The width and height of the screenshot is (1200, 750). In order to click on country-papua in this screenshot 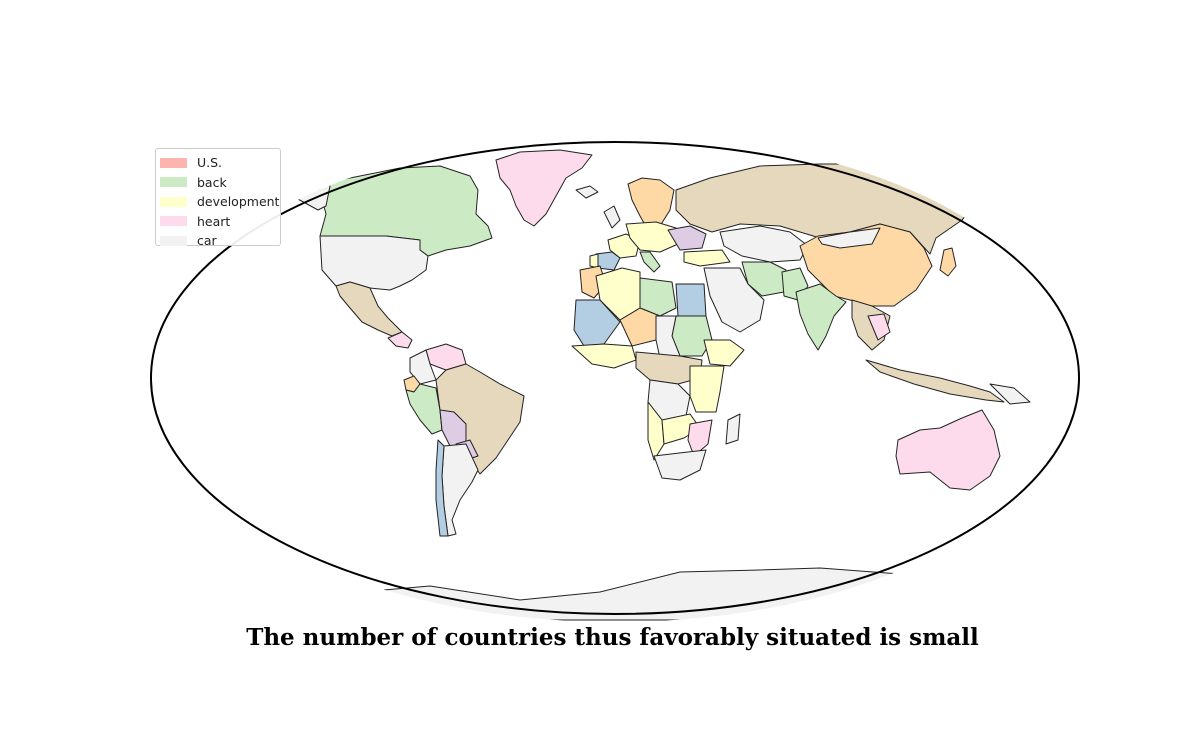, I will do `click(1010, 394)`.